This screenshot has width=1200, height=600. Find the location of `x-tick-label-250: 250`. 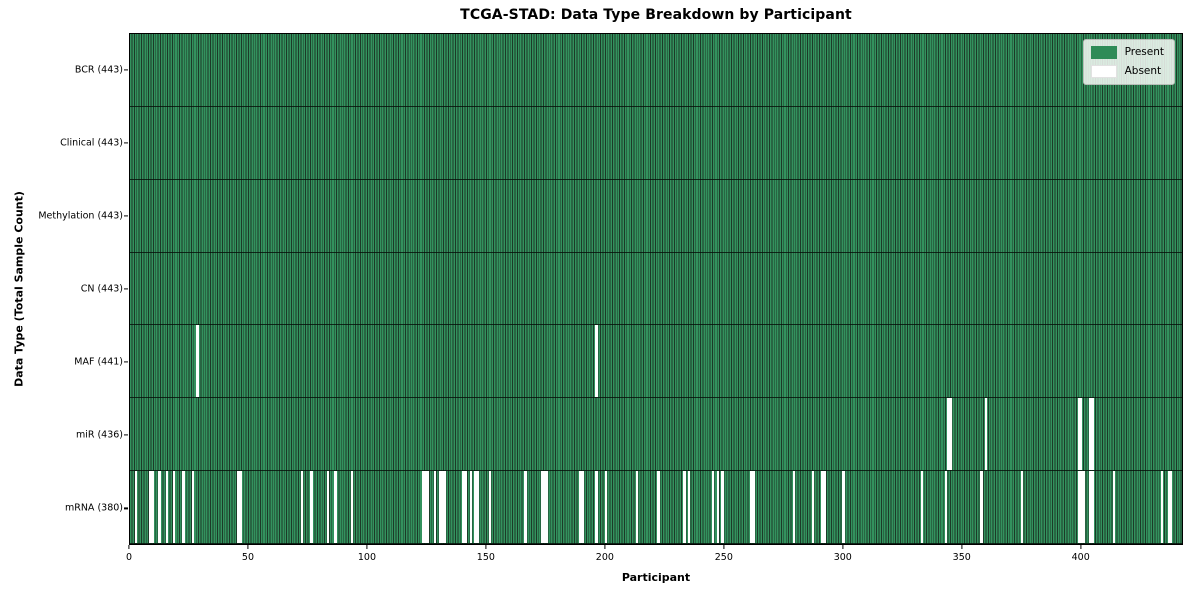

x-tick-label-250: 250 is located at coordinates (723, 557).